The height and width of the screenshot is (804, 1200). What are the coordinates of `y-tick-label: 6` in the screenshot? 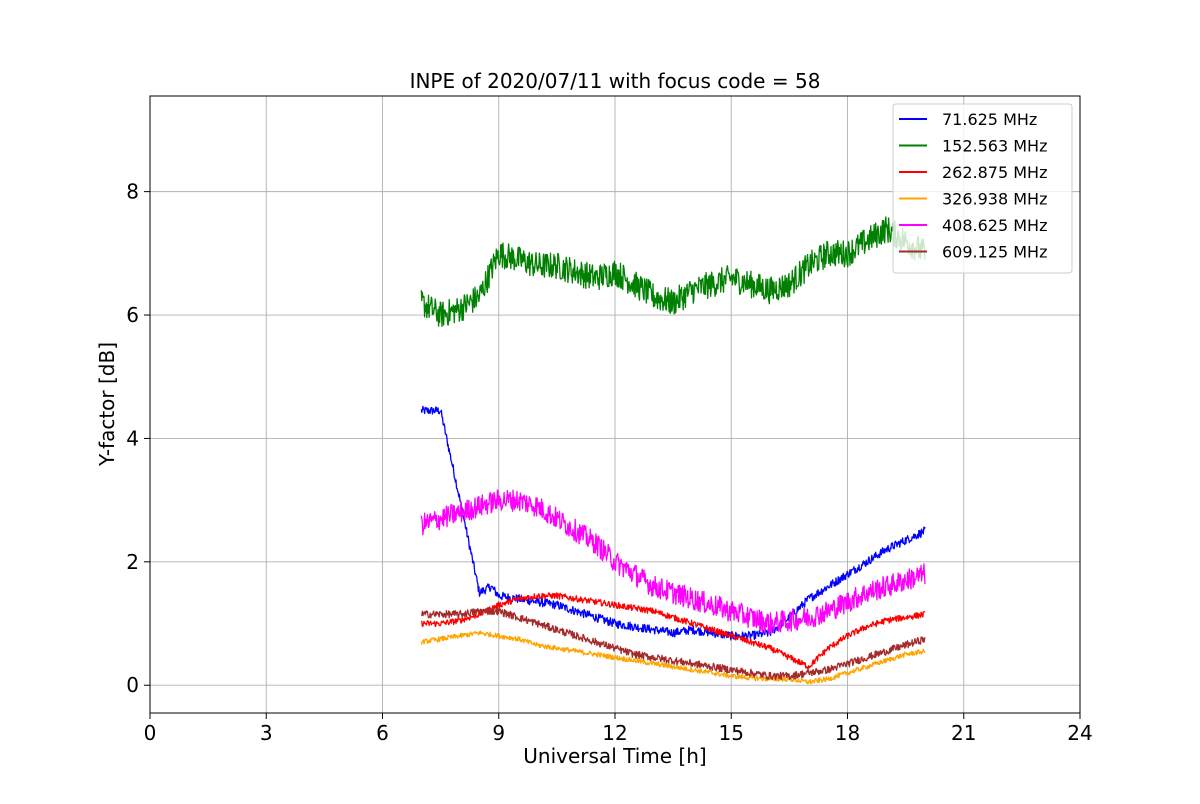 It's located at (132, 315).